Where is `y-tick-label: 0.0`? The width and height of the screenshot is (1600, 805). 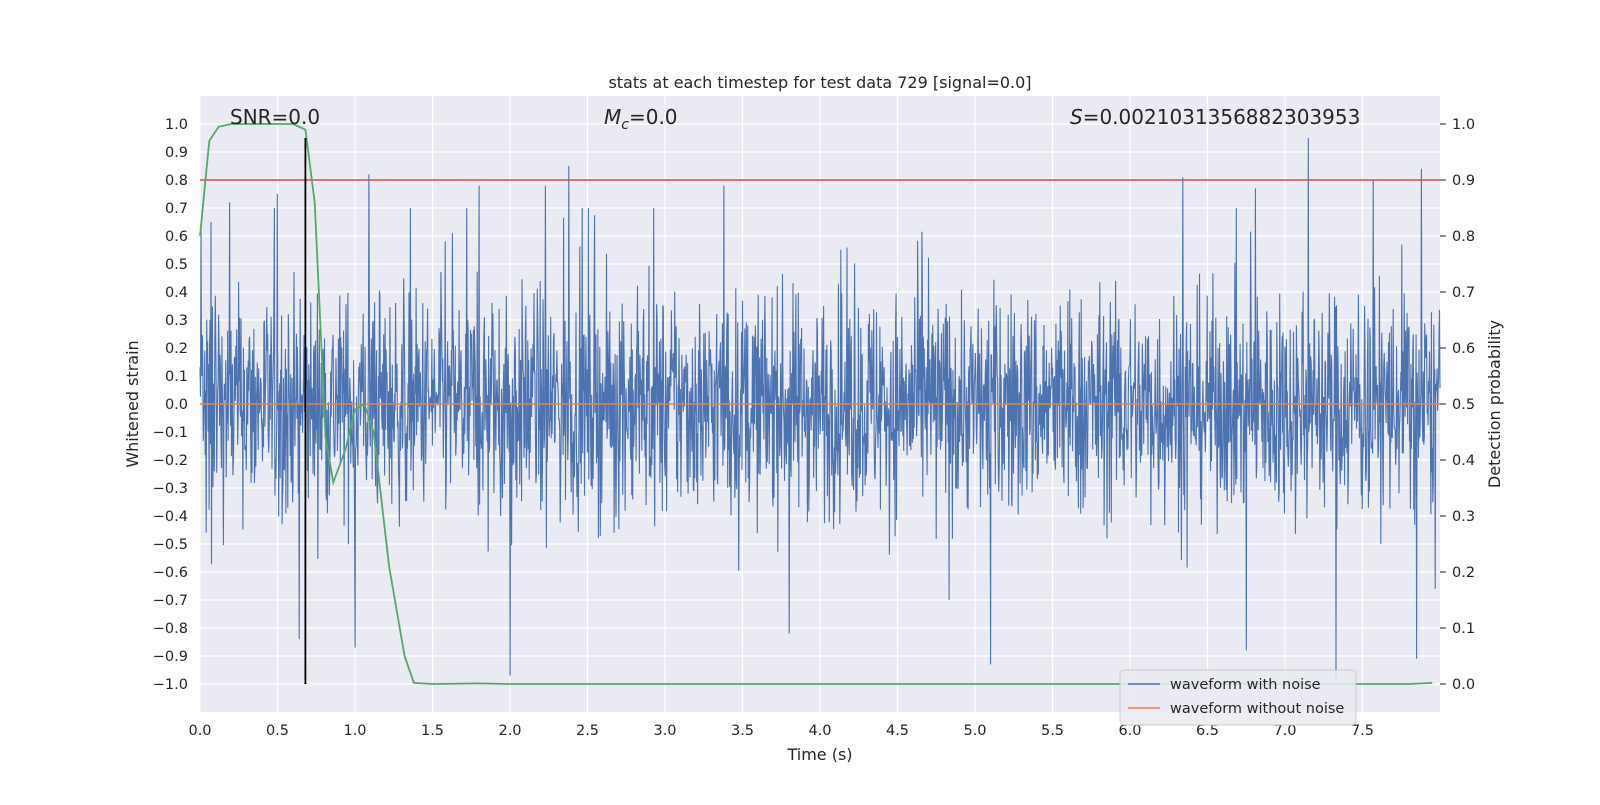 y-tick-label: 0.0 is located at coordinates (176, 405).